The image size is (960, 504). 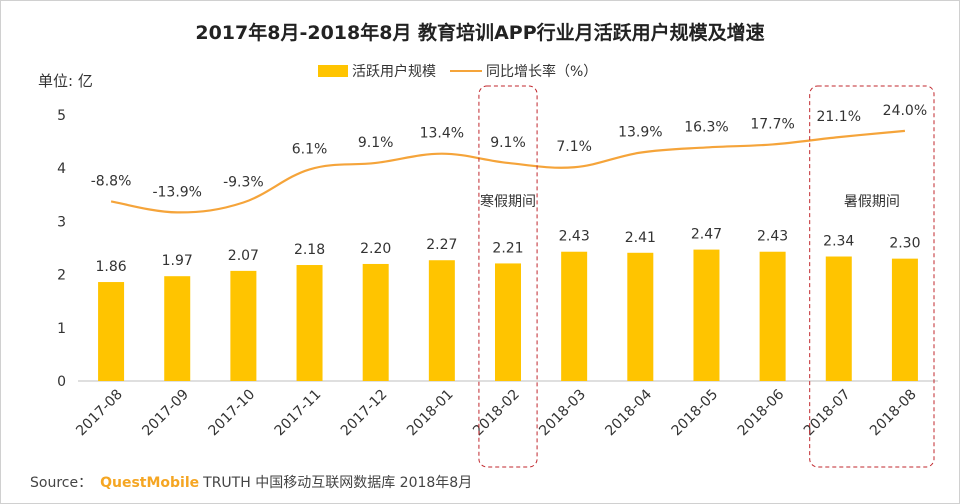 What do you see at coordinates (507, 248) in the screenshot?
I see `bar-value-label: 2.21` at bounding box center [507, 248].